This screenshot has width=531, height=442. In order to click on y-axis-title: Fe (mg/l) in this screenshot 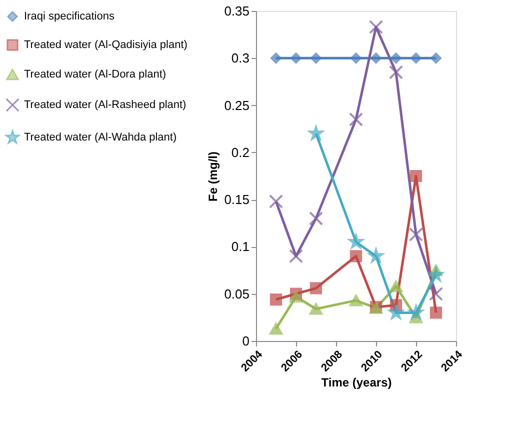, I will do `click(213, 177)`.